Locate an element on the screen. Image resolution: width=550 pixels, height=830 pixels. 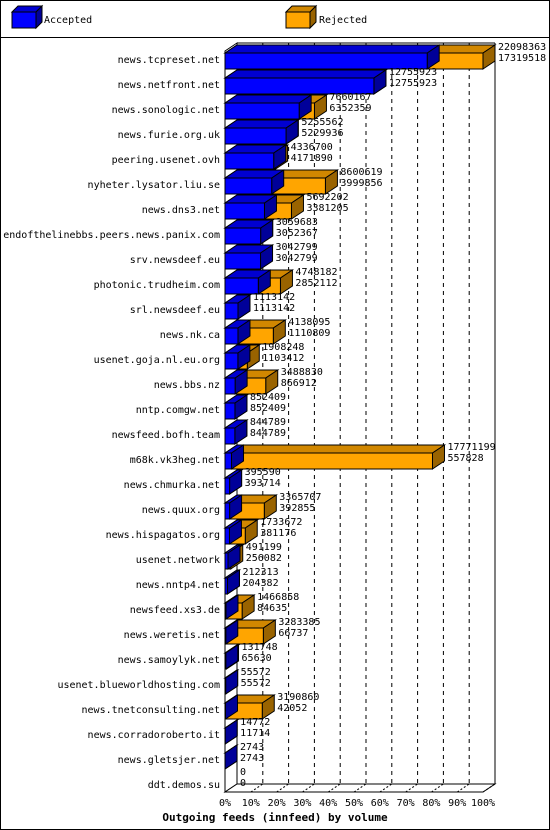
value-label-accepted: 3042799 is located at coordinates (297, 258).